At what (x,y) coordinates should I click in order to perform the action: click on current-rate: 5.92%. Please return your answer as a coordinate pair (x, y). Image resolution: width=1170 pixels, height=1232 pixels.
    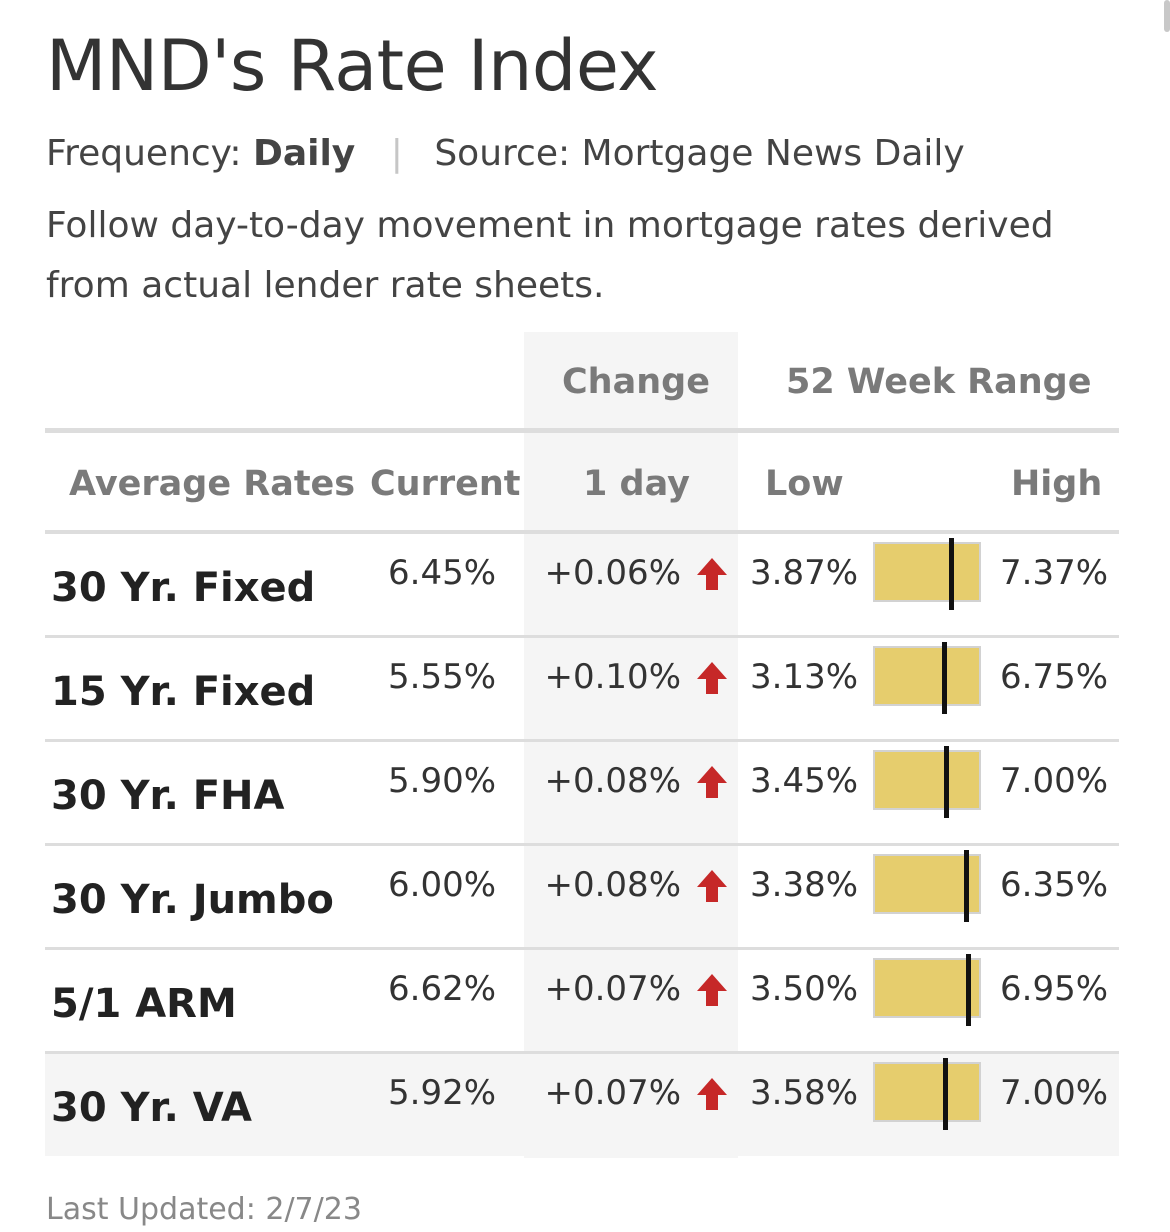
    Looking at the image, I should click on (442, 1093).